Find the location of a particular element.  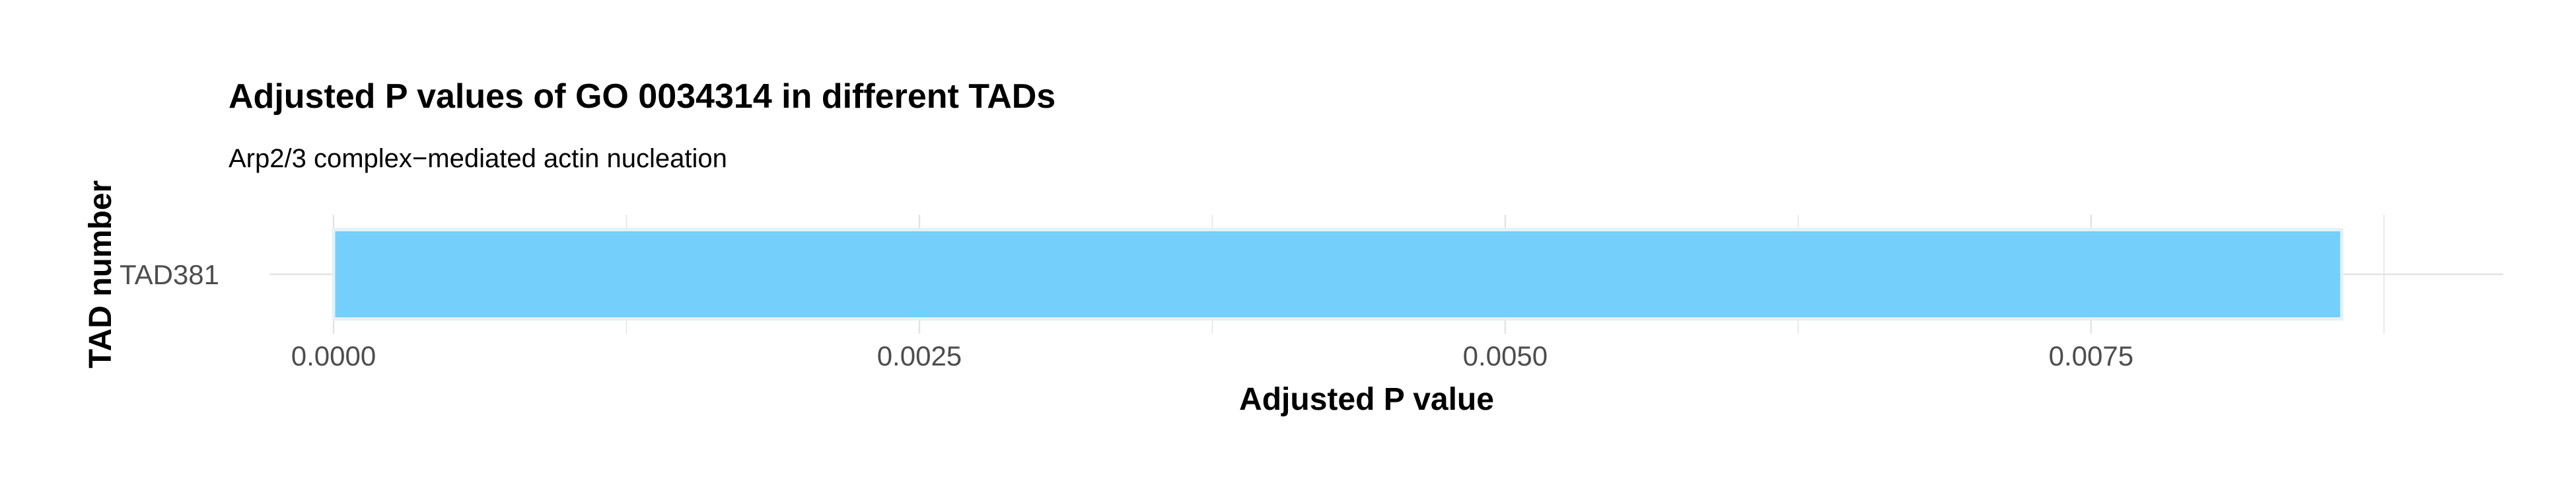

chart-subtitle: Arp2/3 complex−mediated actin nucleation is located at coordinates (478, 158).